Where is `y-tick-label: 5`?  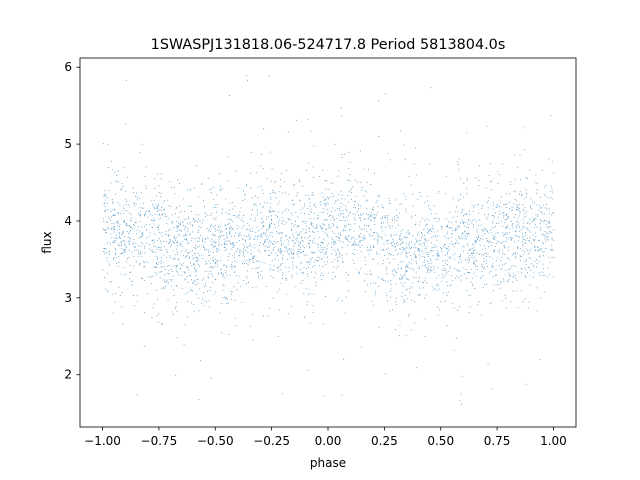
y-tick-label: 5 is located at coordinates (68, 144).